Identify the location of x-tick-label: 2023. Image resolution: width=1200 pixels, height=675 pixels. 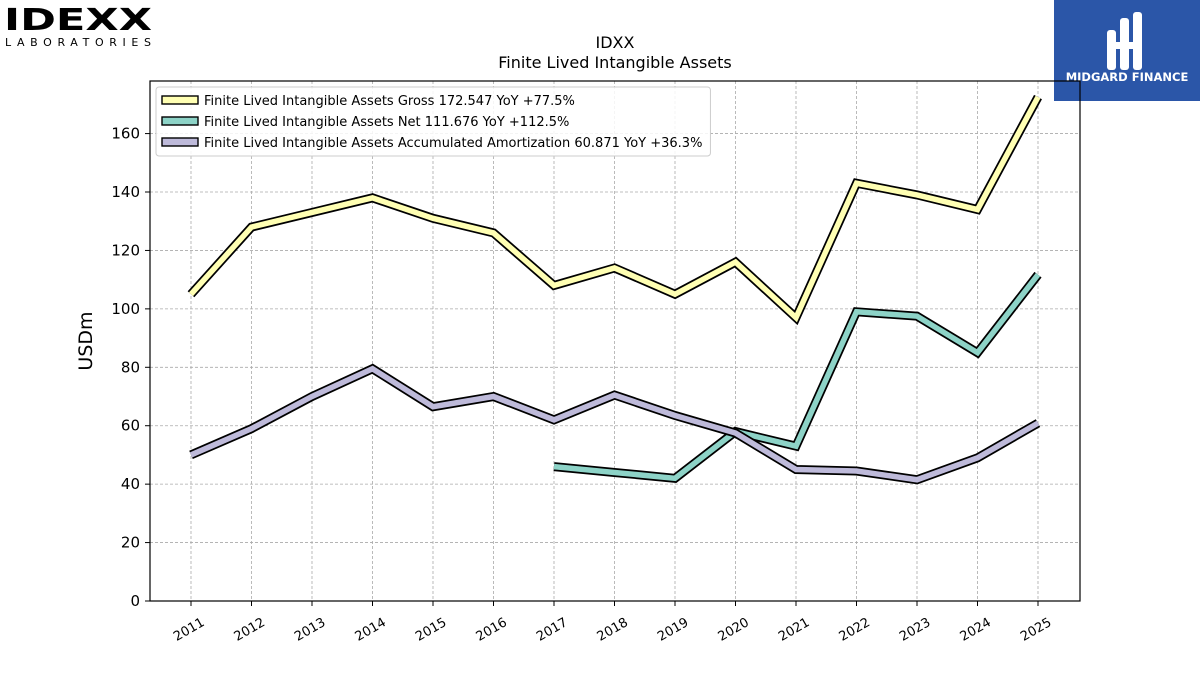
(915, 630).